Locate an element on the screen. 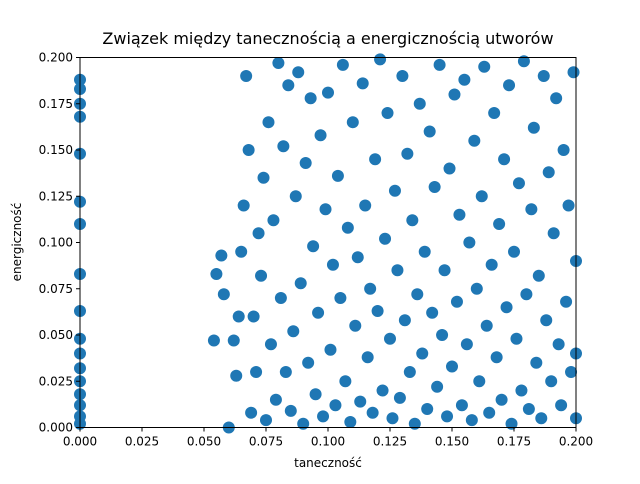  y-tick-label: 0.100 is located at coordinates (56, 243).